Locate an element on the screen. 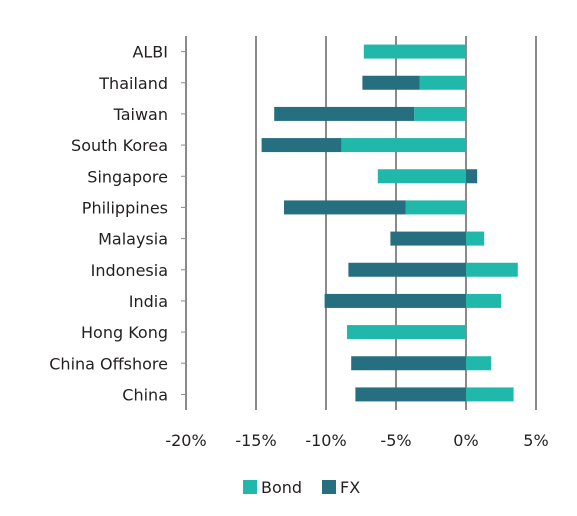 The image size is (577, 516). legend-label-bond: Bond is located at coordinates (281, 487).